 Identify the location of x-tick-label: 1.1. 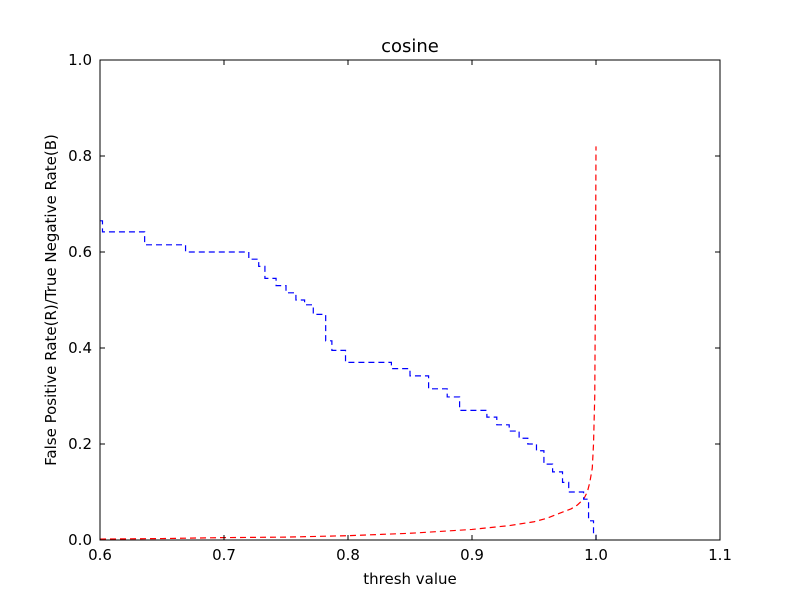
(720, 555).